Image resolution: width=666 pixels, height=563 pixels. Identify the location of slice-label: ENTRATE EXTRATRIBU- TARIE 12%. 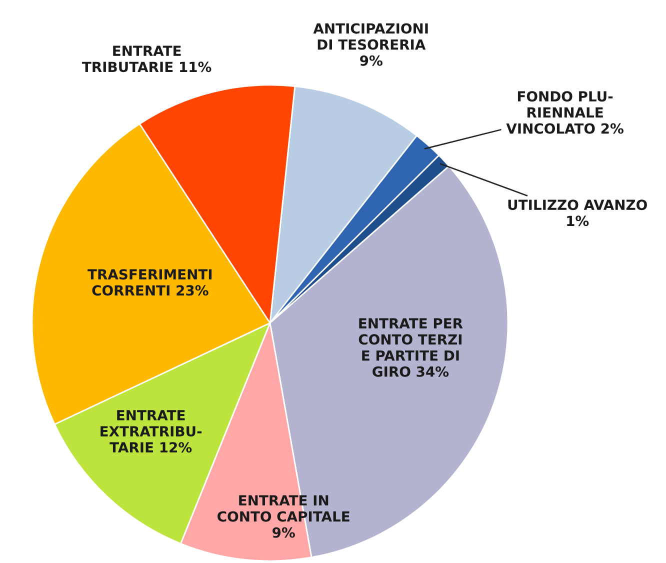
(151, 431).